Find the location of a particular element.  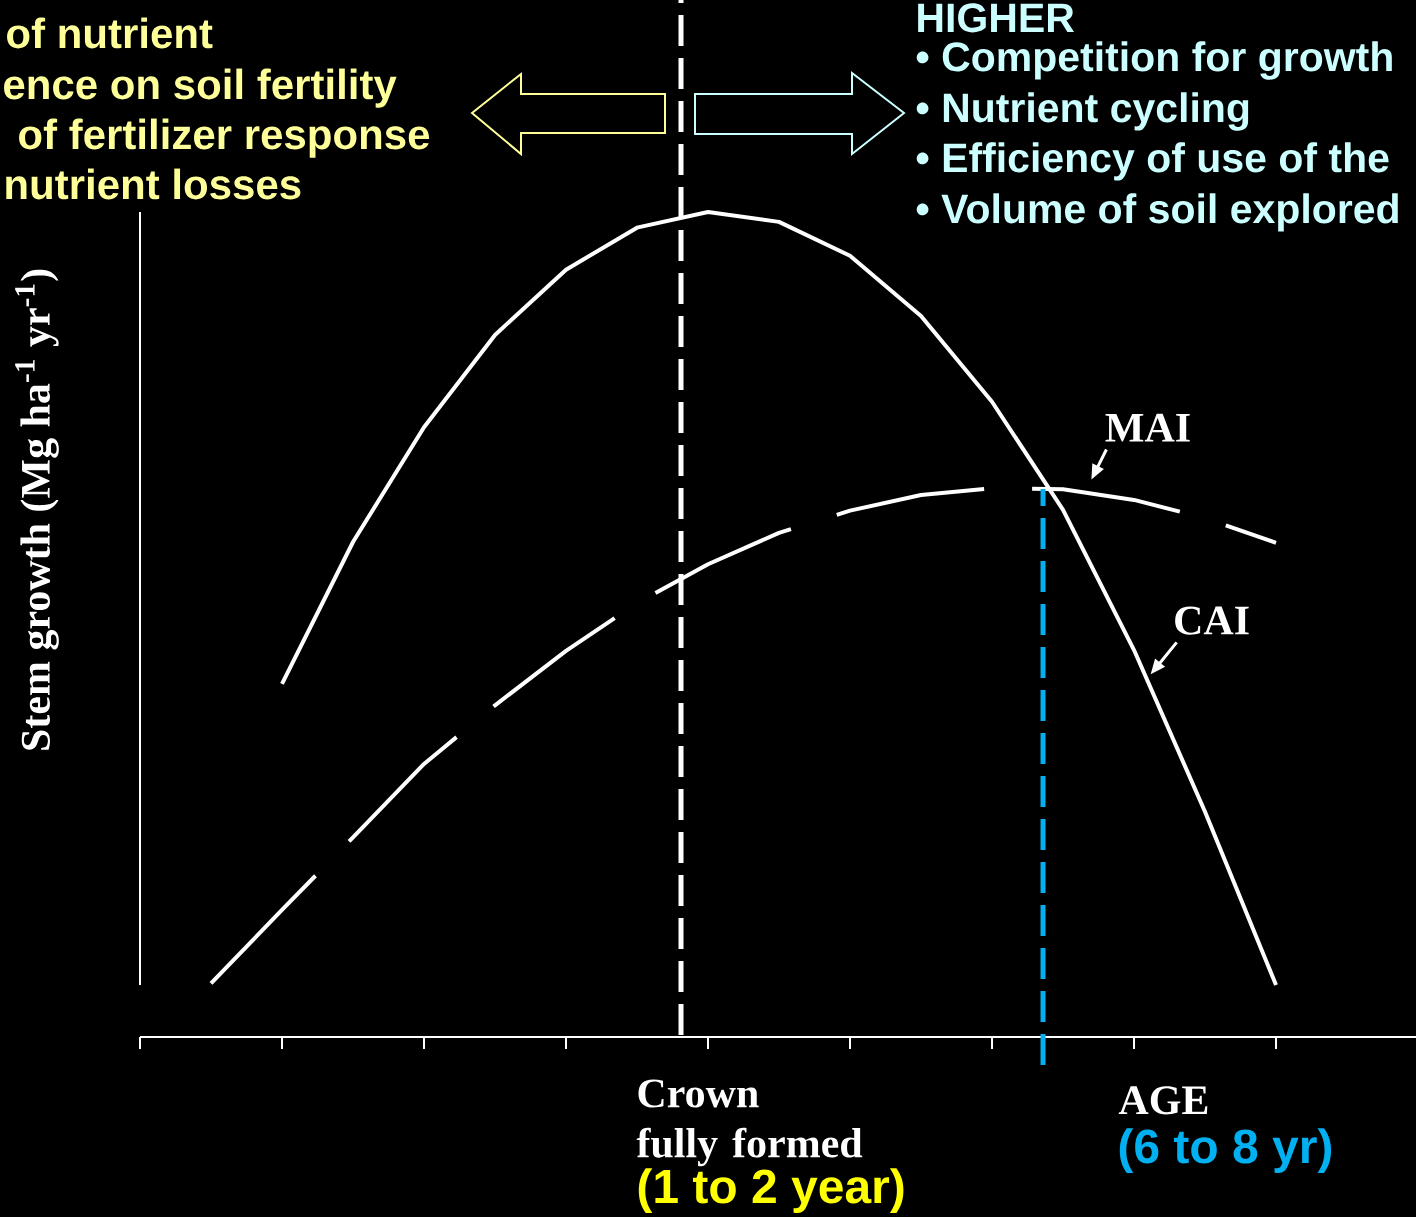

text: (1 to 2 year) is located at coordinates (771, 1190).